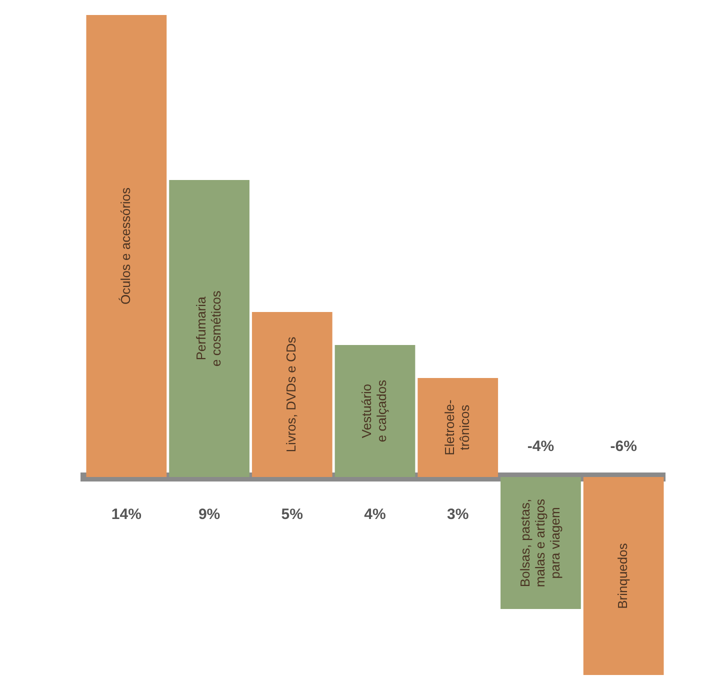 The height and width of the screenshot is (685, 715). Describe the element at coordinates (292, 515) in the screenshot. I see `data-label: 5%` at that location.